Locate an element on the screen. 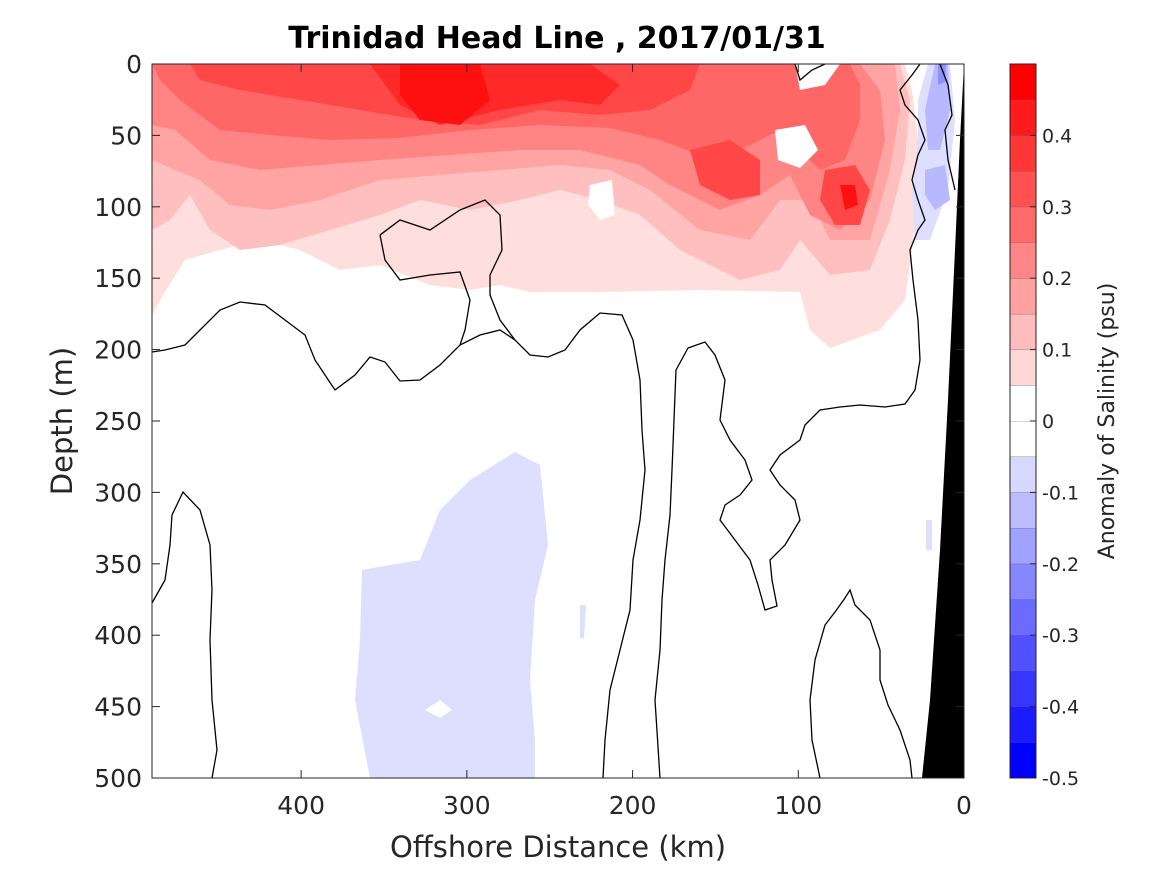 The width and height of the screenshot is (1167, 875). zero-contour-c is located at coordinates (184, 634).